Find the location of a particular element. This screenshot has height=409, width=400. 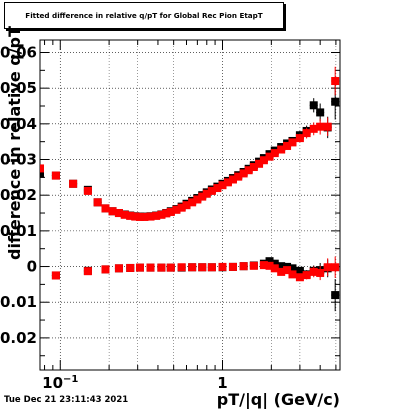

x-tick-label: 10−1 is located at coordinates (60, 383).